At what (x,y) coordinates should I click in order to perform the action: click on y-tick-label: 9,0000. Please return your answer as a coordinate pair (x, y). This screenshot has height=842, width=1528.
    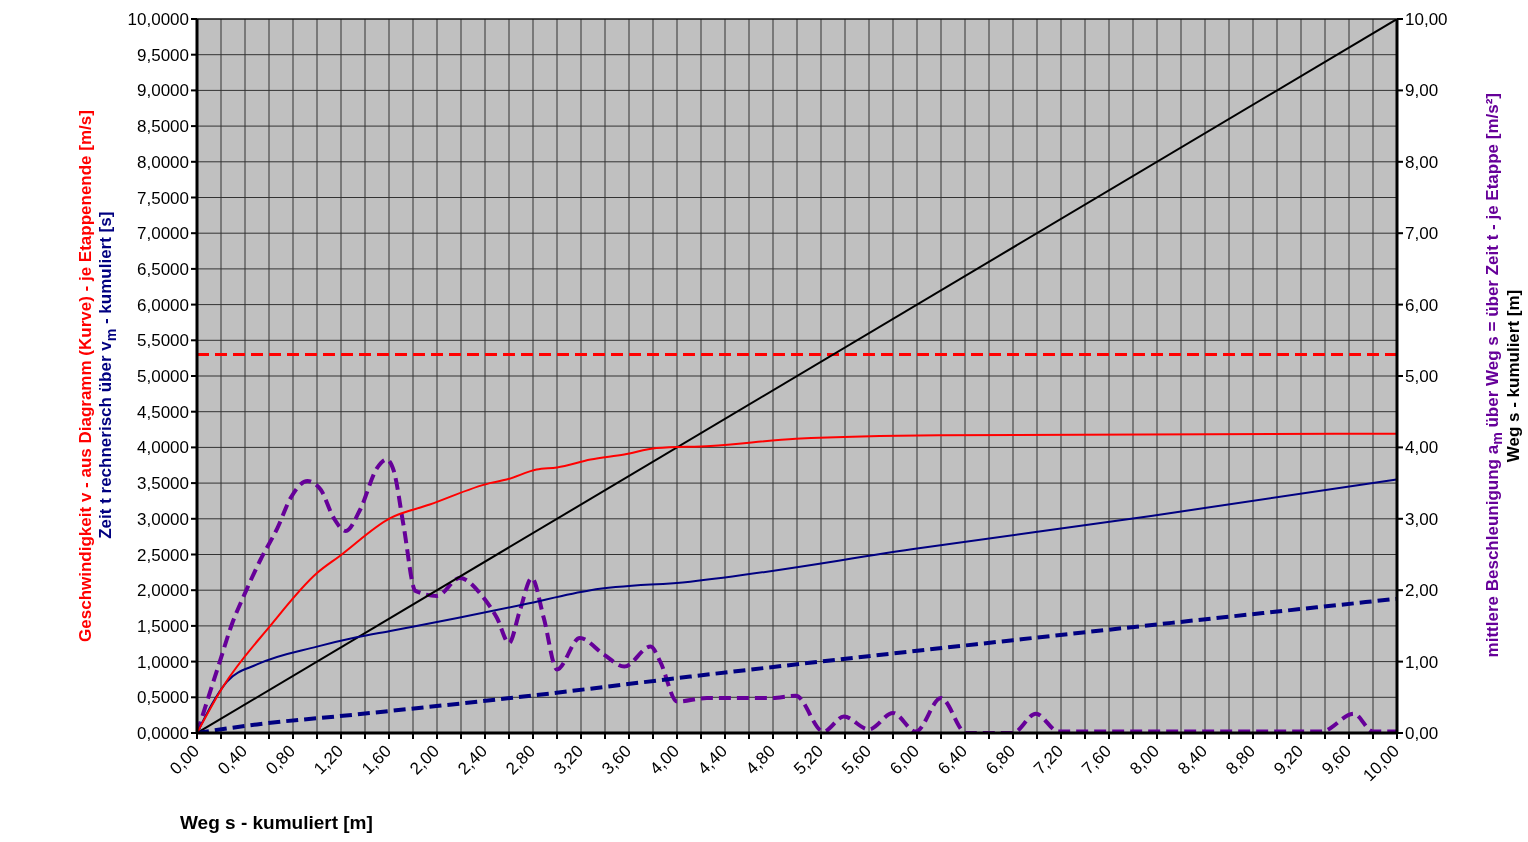
    Looking at the image, I should click on (163, 91).